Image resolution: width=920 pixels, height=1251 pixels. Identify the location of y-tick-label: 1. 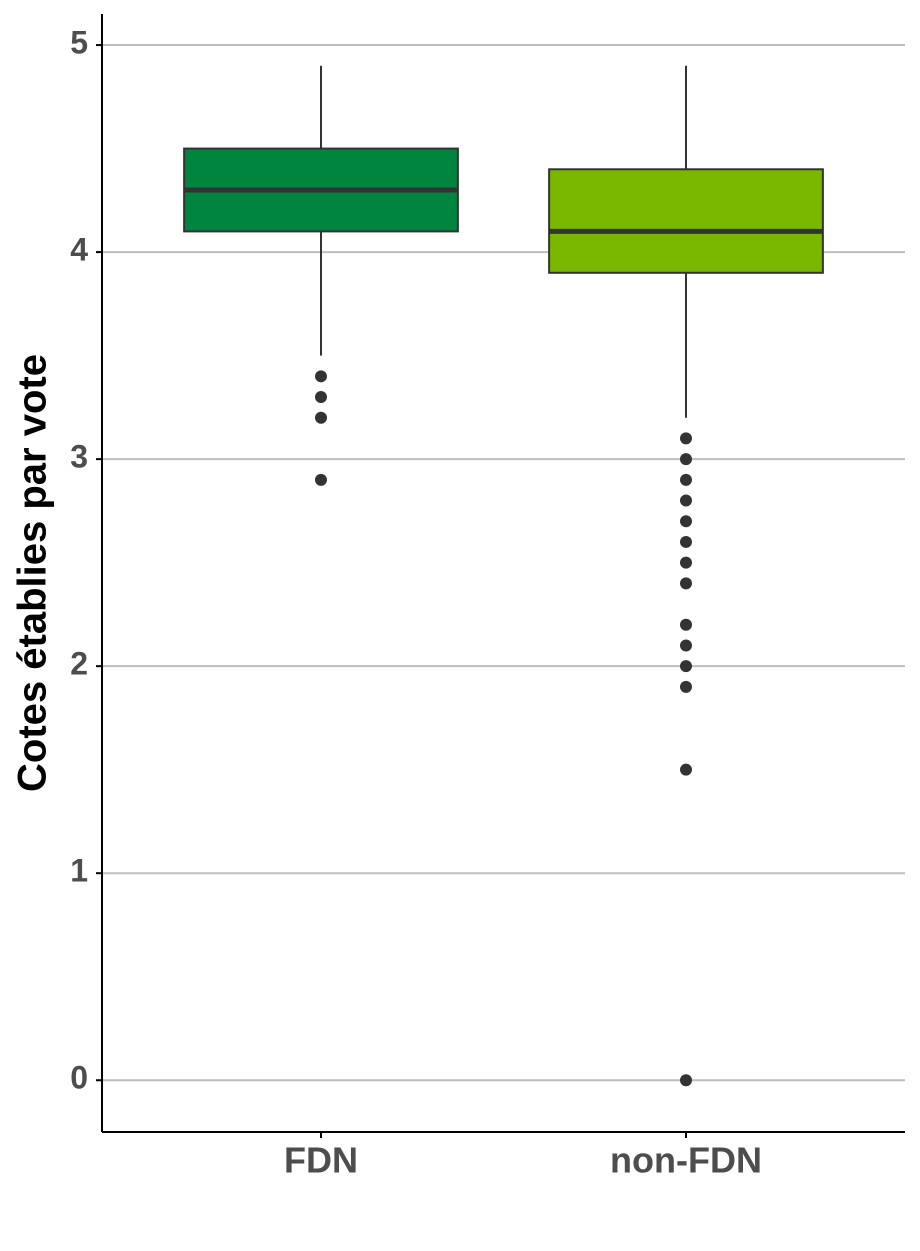
(79, 871).